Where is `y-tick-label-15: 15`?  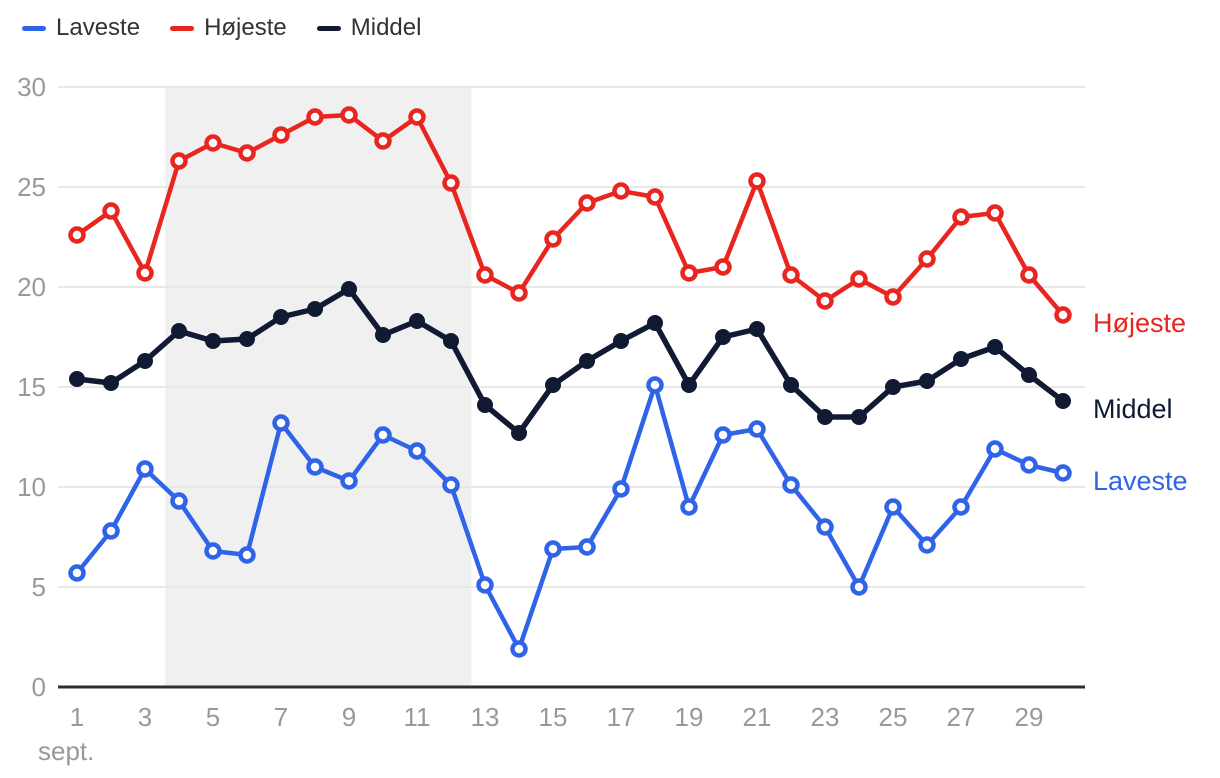
y-tick-label-15: 15 is located at coordinates (31, 387).